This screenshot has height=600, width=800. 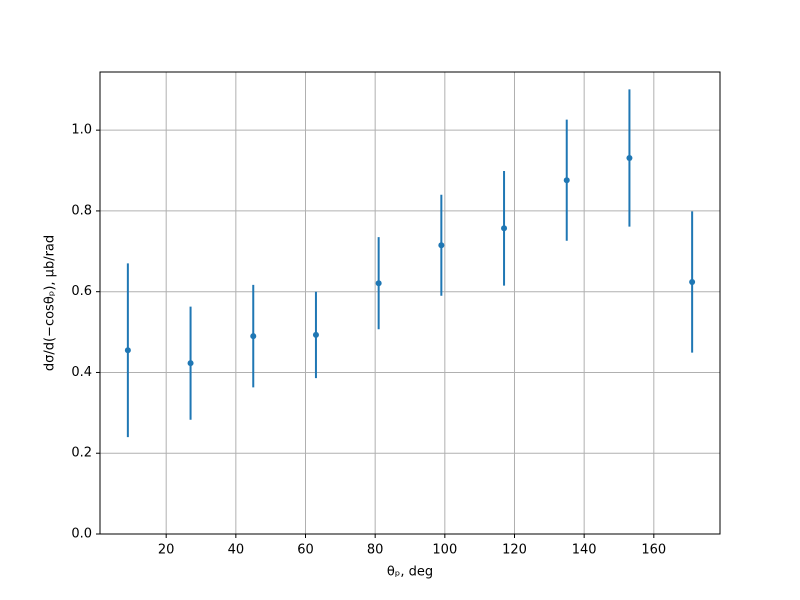 What do you see at coordinates (81, 130) in the screenshot?
I see `y-tick-label: 1.0` at bounding box center [81, 130].